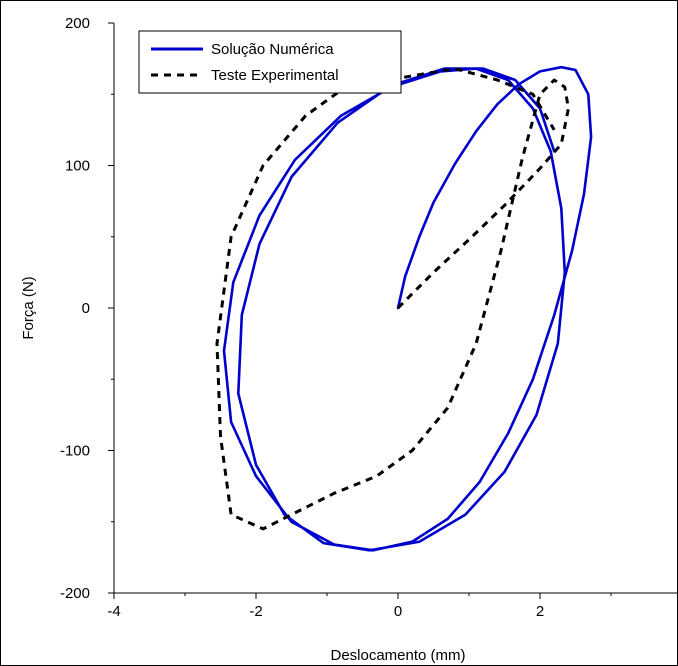 The height and width of the screenshot is (666, 678). I want to click on y-tick-label: -100, so click(75, 451).